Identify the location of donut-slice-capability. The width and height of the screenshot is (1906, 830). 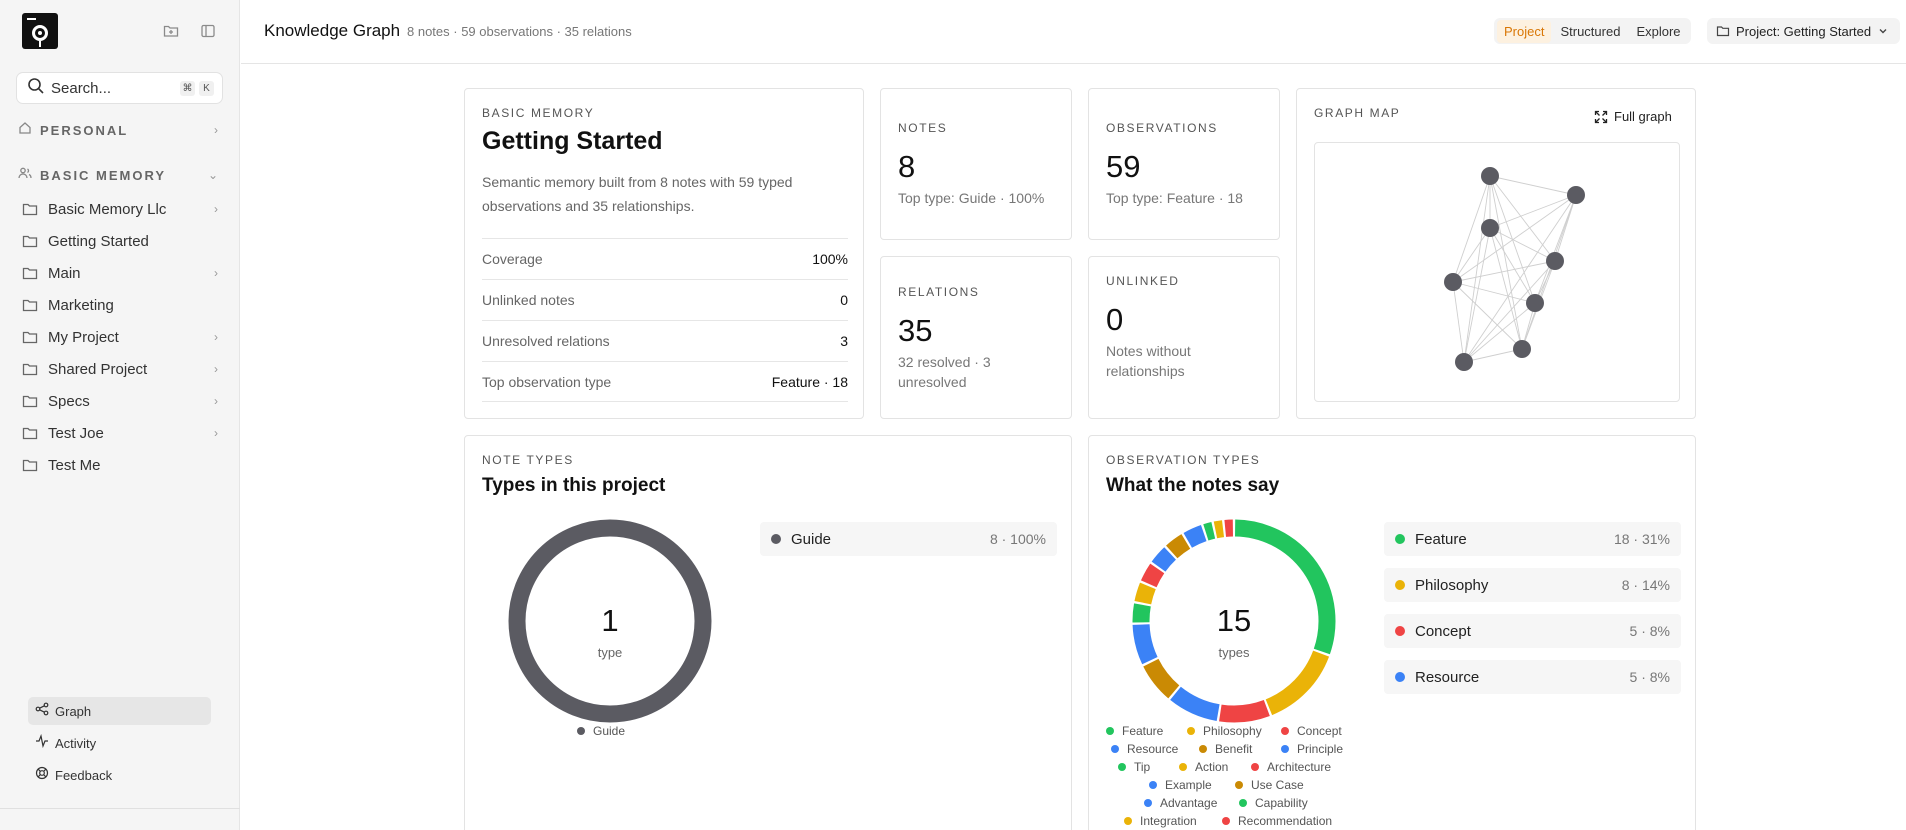
(1209, 531).